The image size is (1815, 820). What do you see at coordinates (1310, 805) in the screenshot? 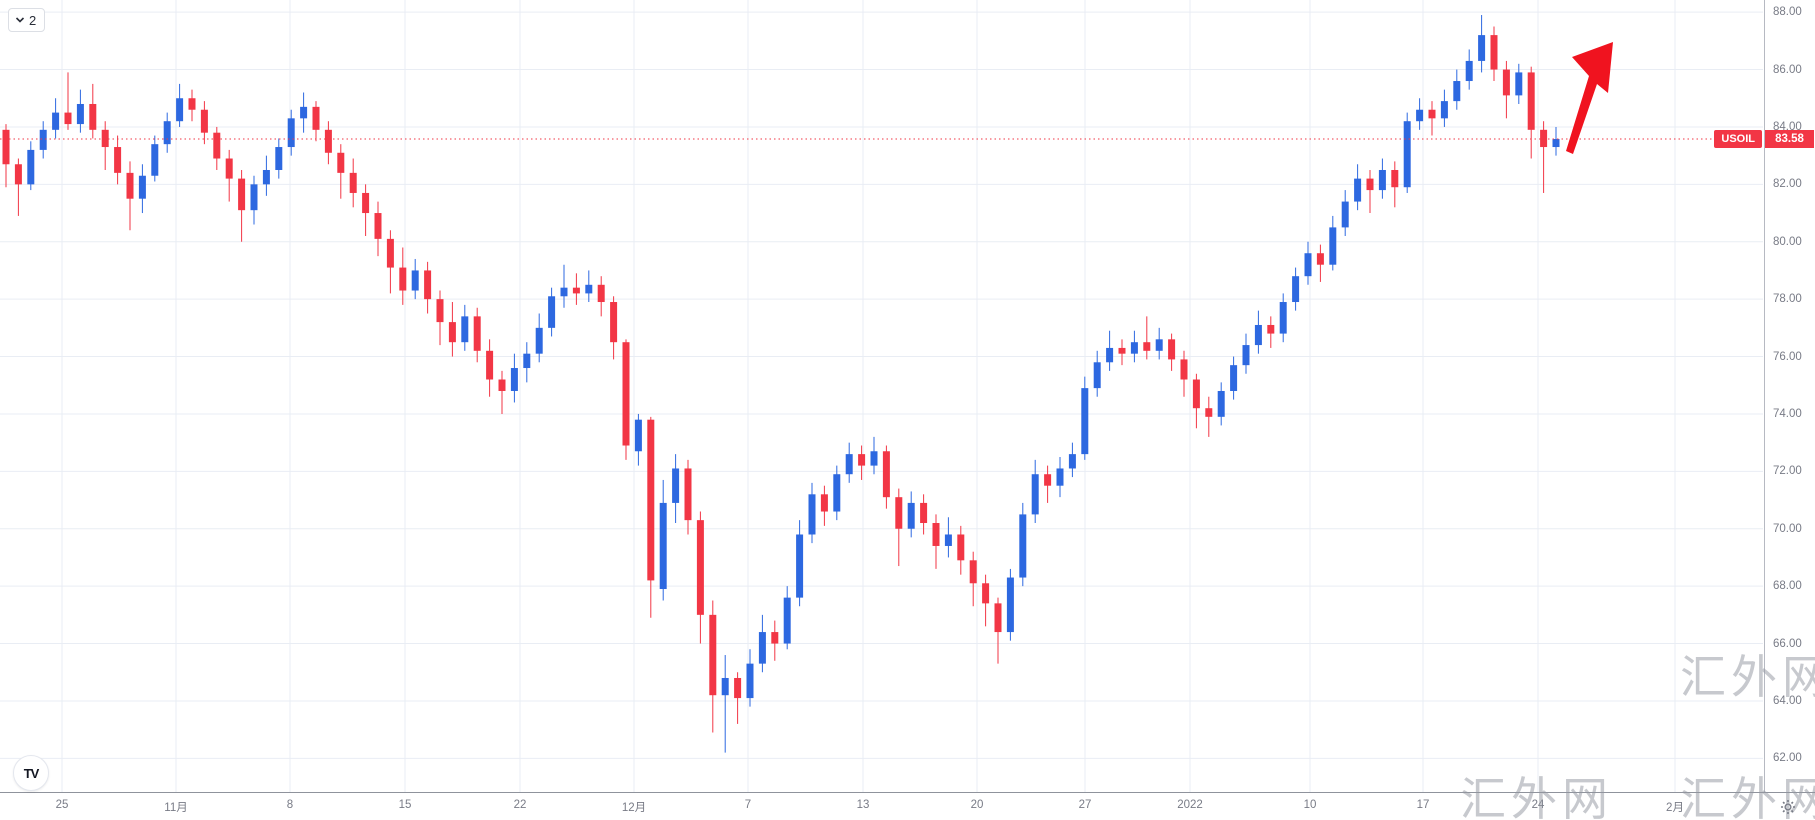
I see `time-tick-label: 10` at bounding box center [1310, 805].